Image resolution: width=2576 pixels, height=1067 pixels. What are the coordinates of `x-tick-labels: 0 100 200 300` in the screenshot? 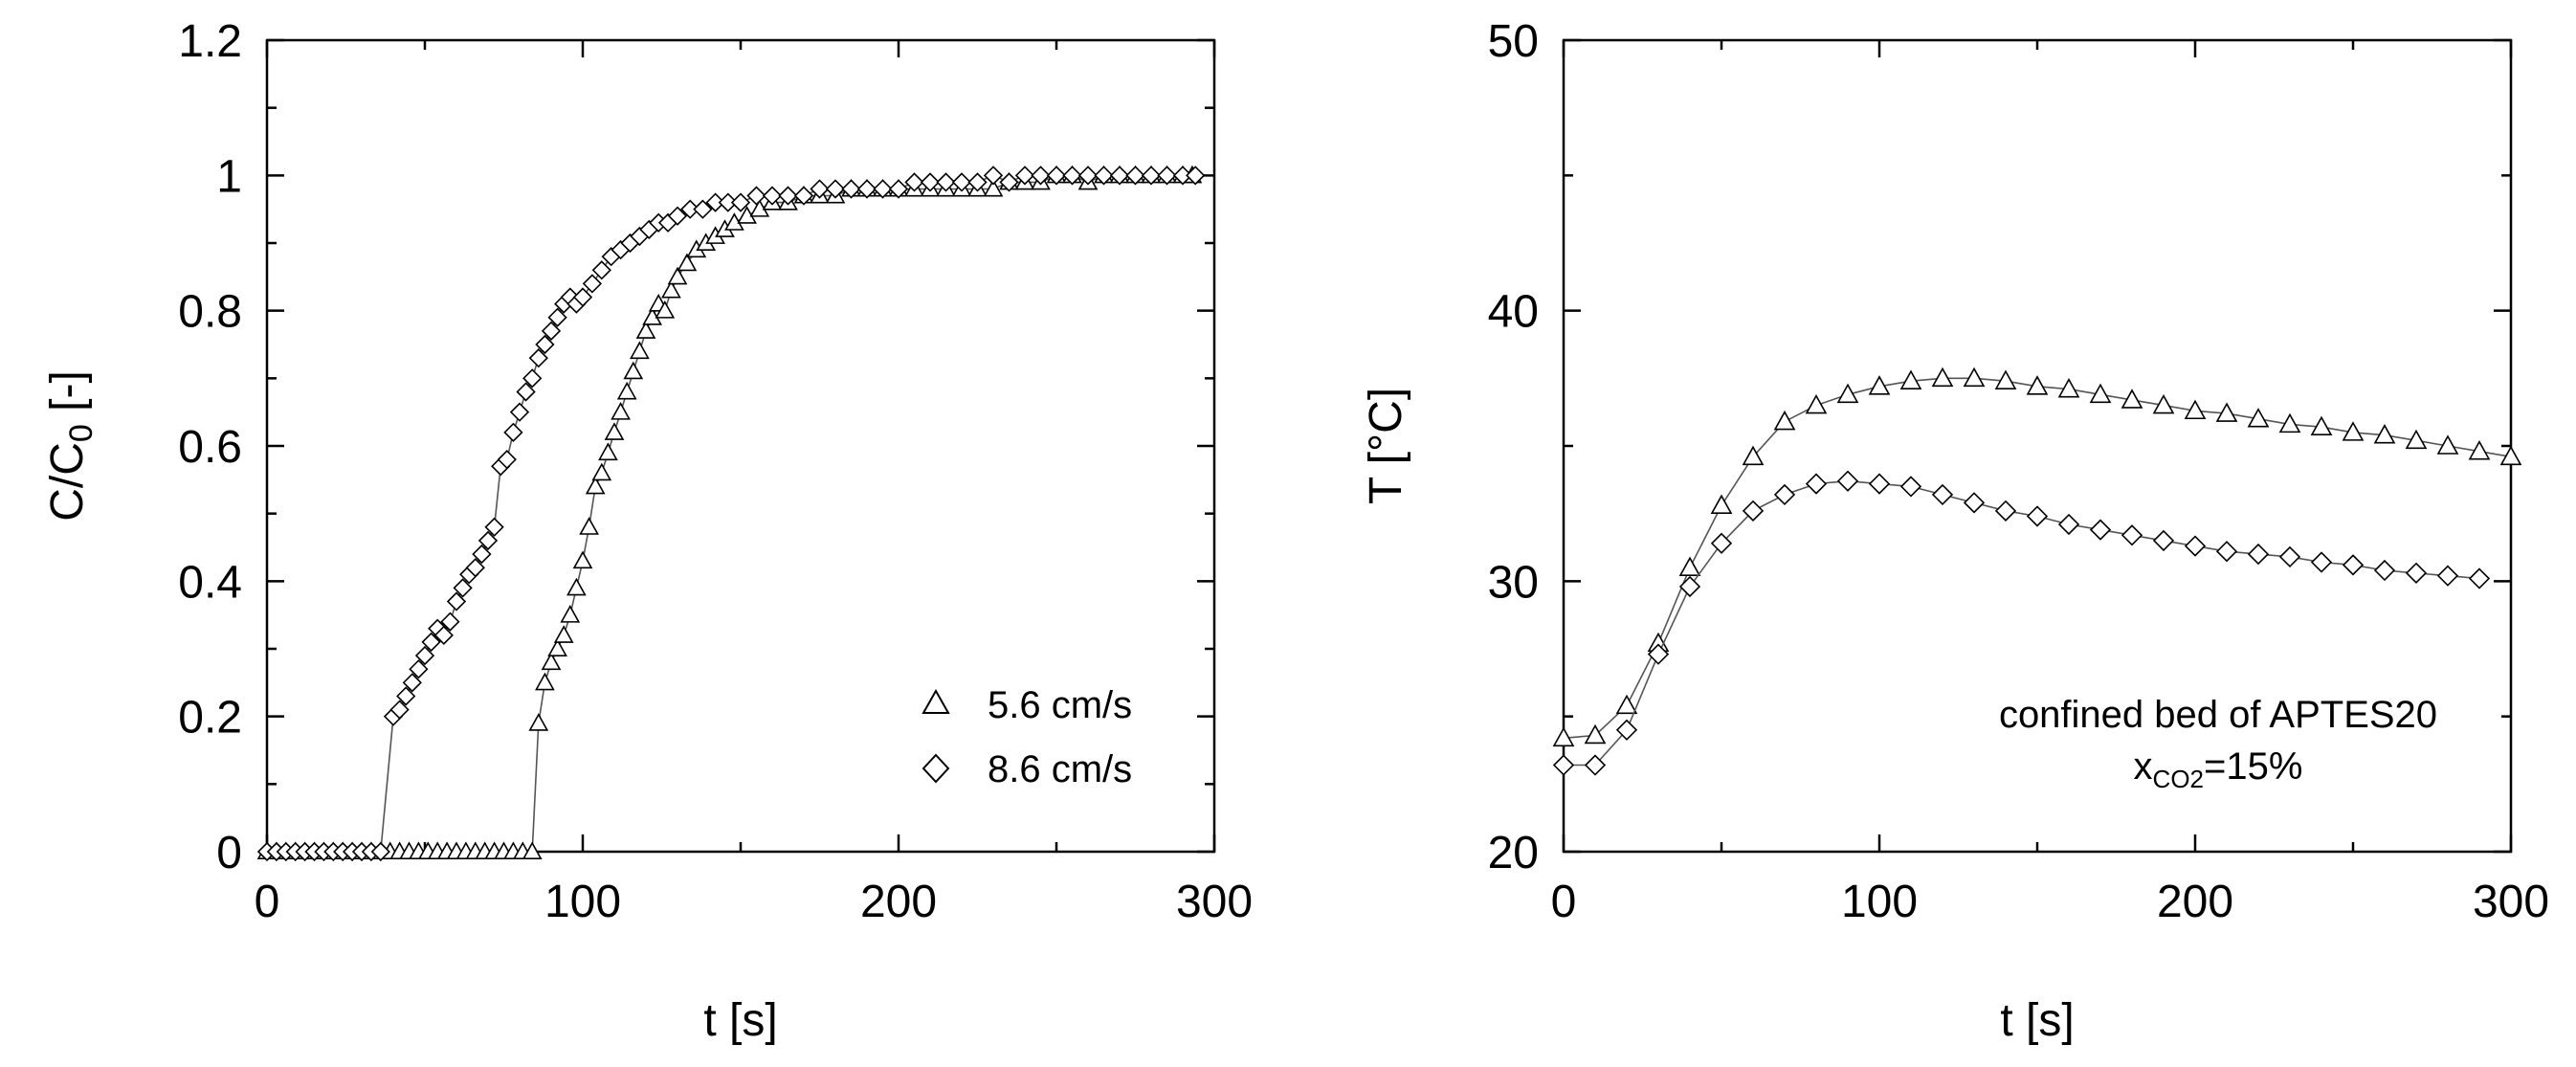 It's located at (754, 902).